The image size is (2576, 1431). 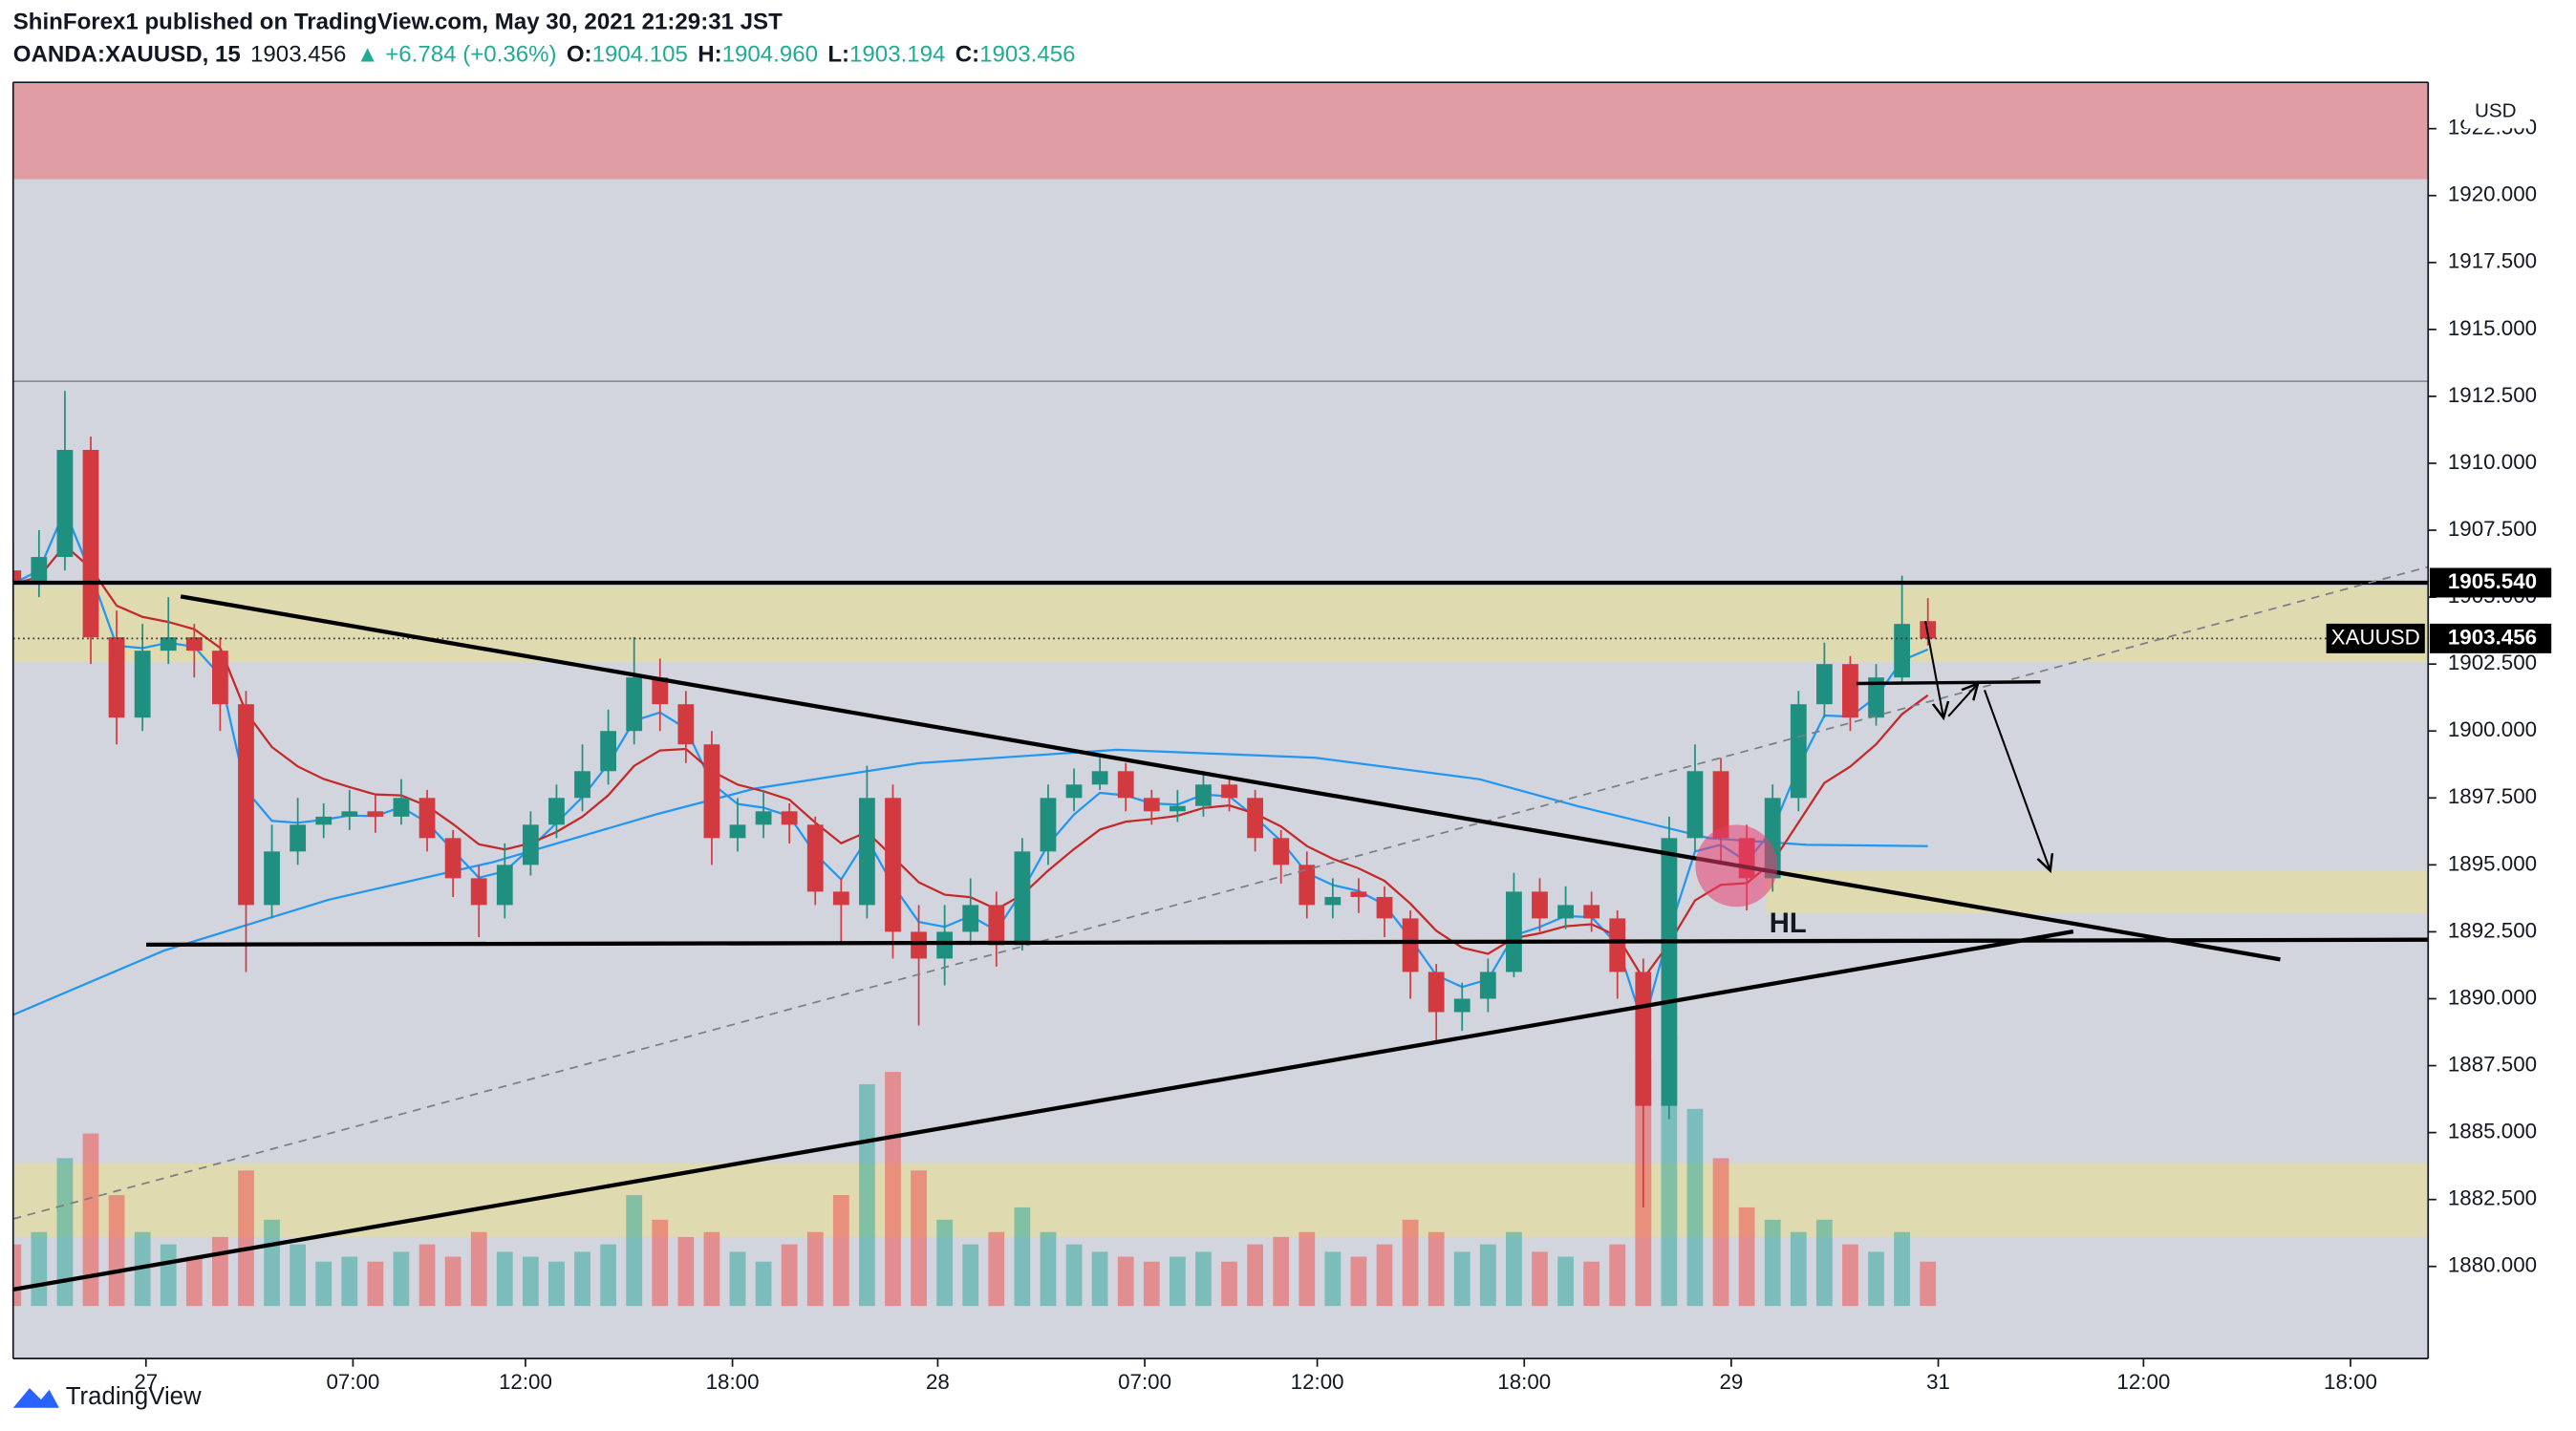 I want to click on y-tick-label: 1885.000, so click(x=2492, y=1131).